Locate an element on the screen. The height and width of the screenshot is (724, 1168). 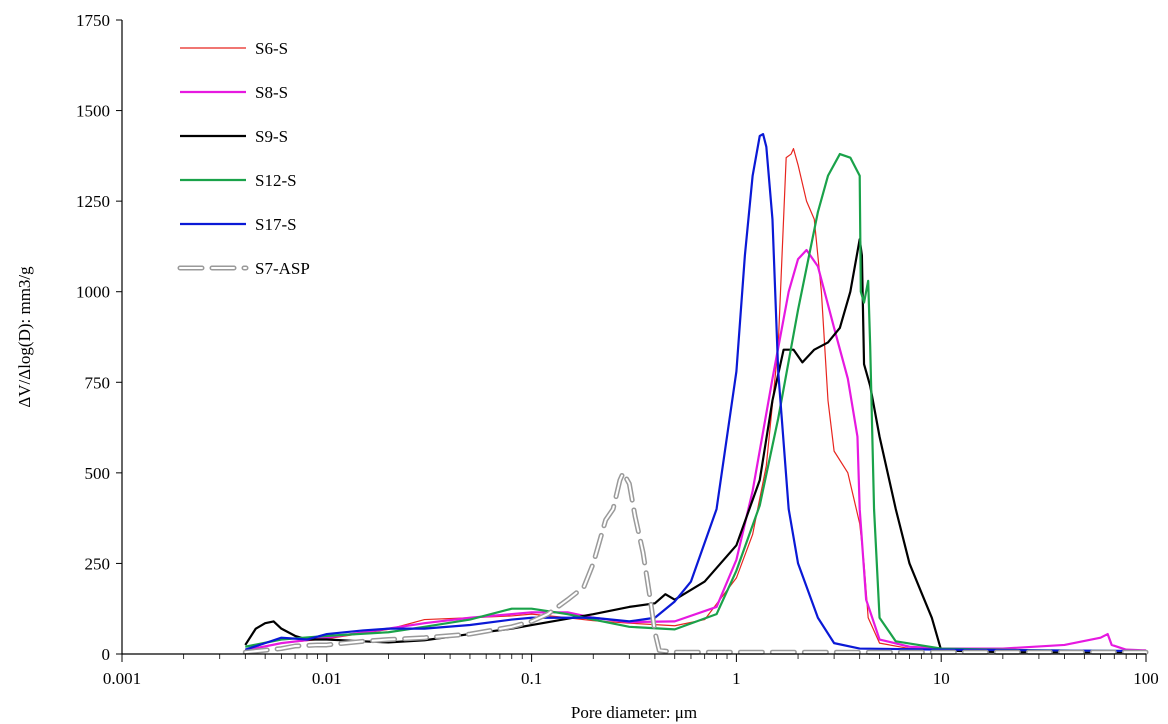
y-tick-label: 0 is located at coordinates (106, 654).